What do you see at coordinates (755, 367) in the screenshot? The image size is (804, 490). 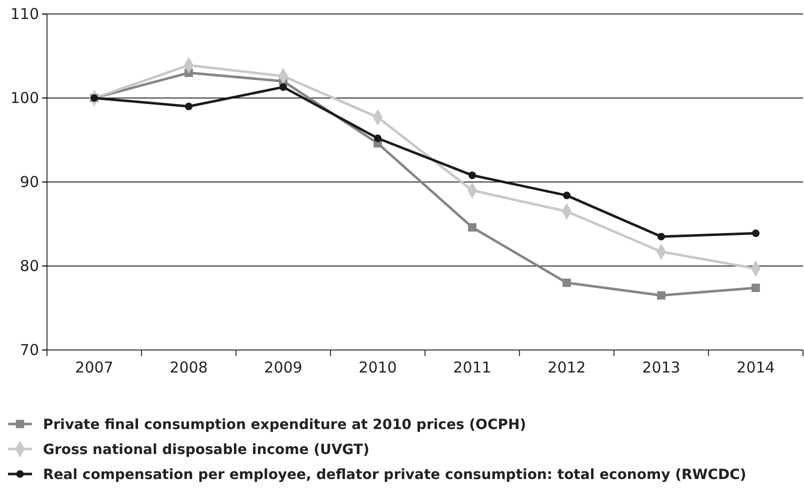 I see `x-tick-label: 2014` at bounding box center [755, 367].